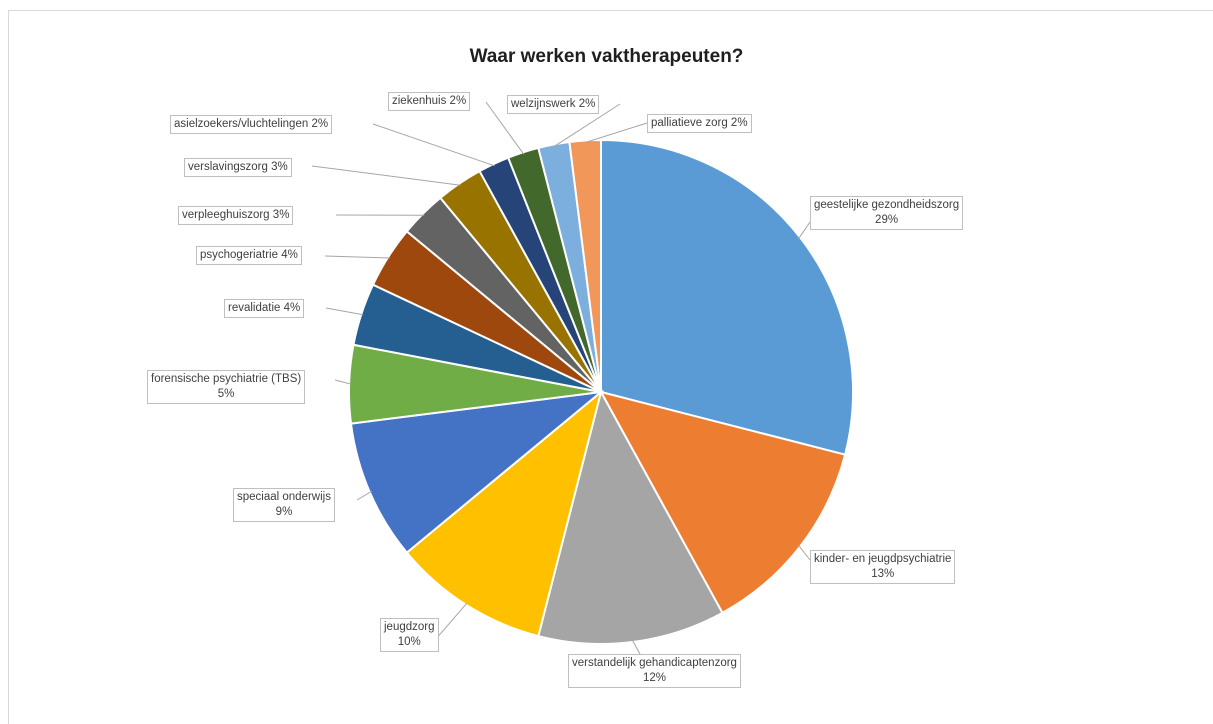 The width and height of the screenshot is (1213, 724). I want to click on slice-label-0: geestelijke gezondheidszorg 29%, so click(887, 213).